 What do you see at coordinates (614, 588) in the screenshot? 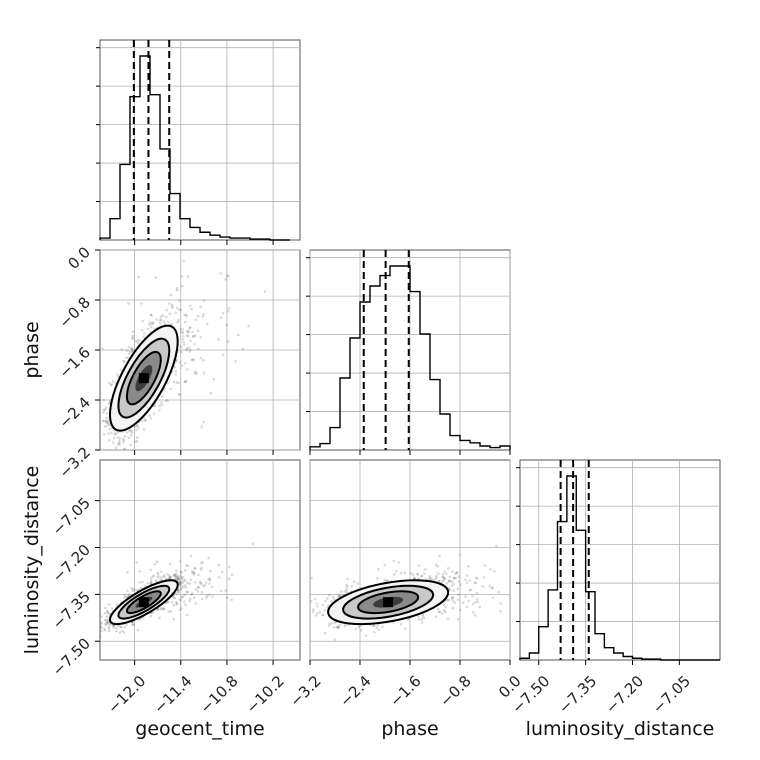
I see `panel-luminosity_distance-luminosity_distance: −7.50 −7.35 −7.20 −7.05` at bounding box center [614, 588].